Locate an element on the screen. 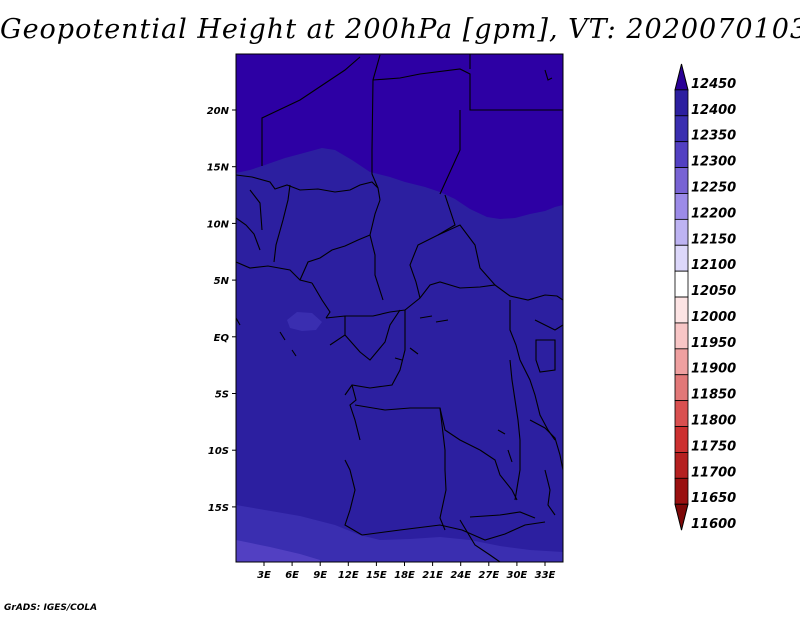  colorbar-label: 11800 is located at coordinates (713, 421).